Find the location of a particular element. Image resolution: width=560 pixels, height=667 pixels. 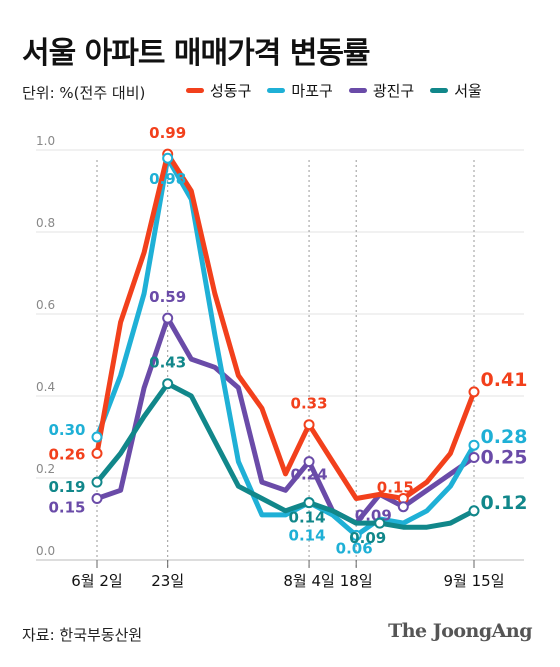

data-label: 0.26 is located at coordinates (66, 454).